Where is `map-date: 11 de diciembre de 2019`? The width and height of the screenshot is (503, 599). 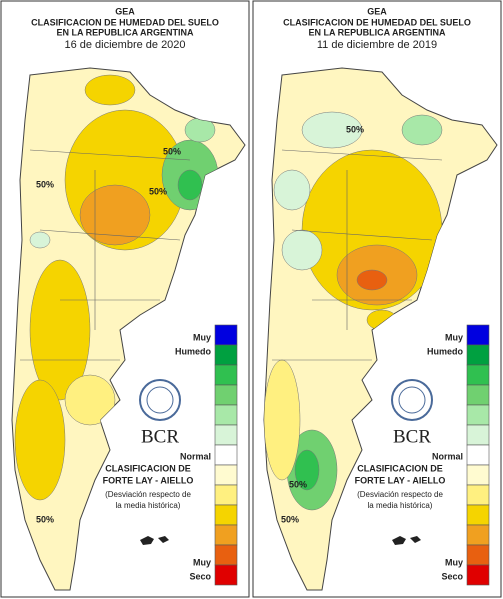
map-date: 11 de diciembre de 2019 is located at coordinates (377, 45).